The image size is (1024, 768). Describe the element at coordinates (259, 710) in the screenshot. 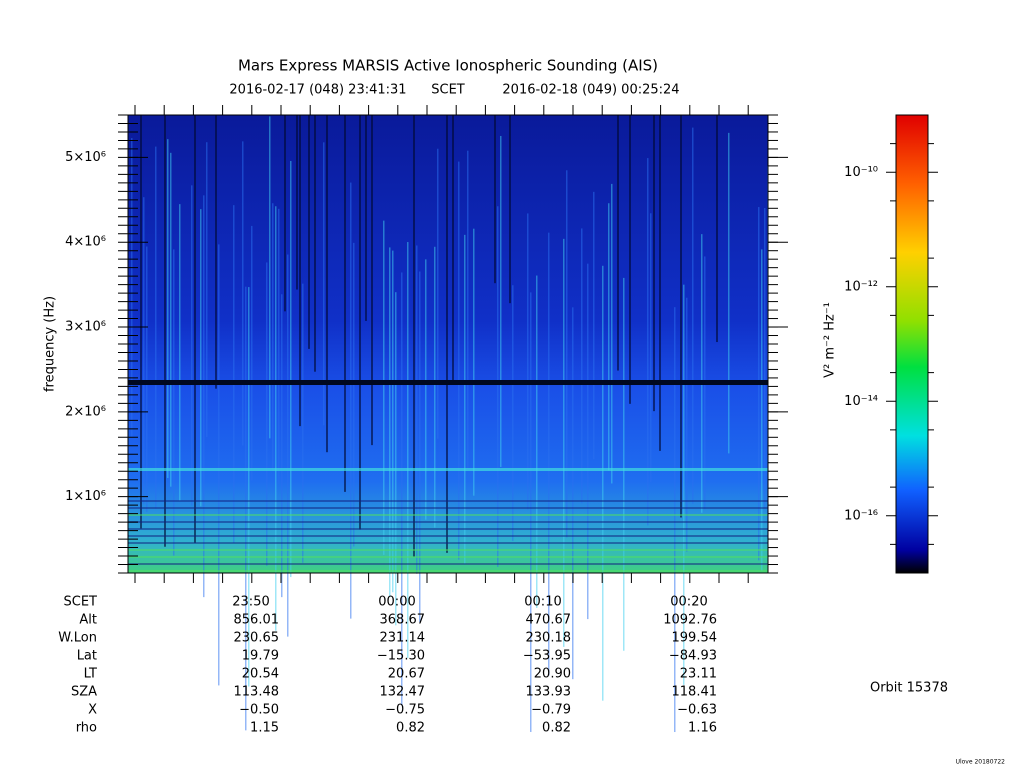

I see `ephemeris-value: −0.50` at that location.